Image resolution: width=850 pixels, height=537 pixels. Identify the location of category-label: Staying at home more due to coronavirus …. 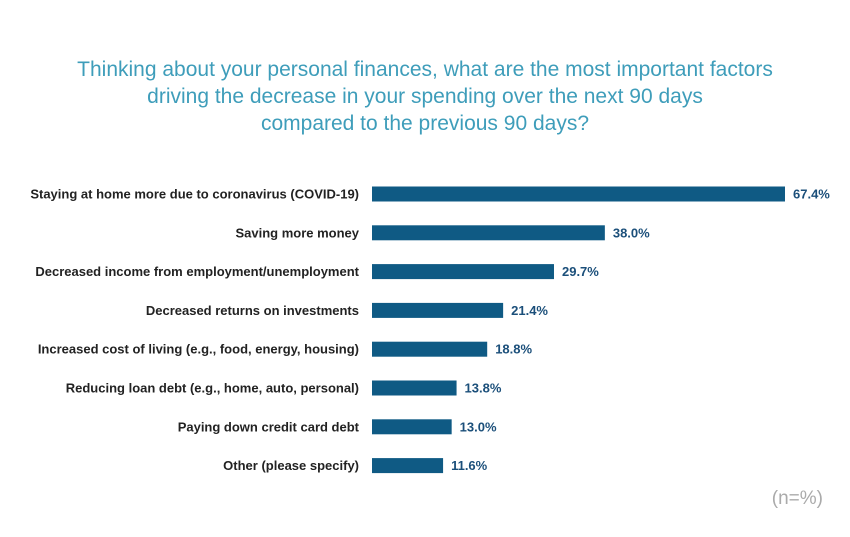
(194, 194).